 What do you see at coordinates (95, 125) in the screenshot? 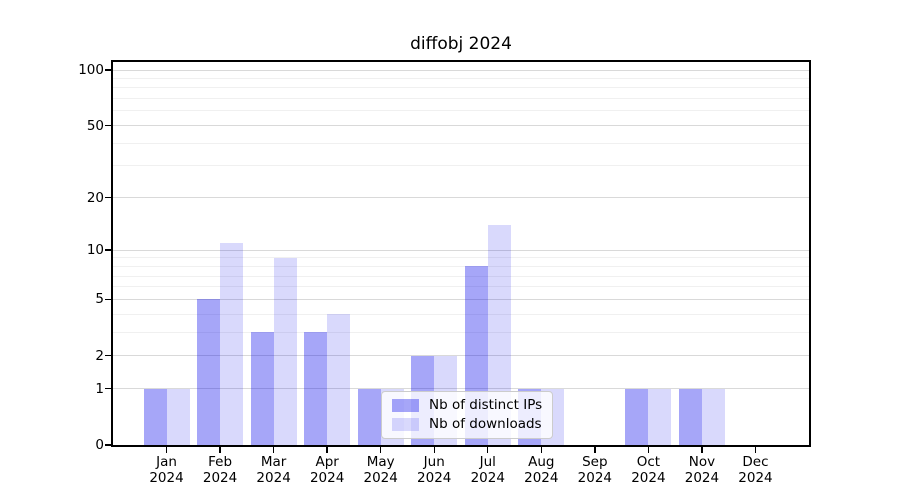
I see `y-tick-label: 50` at bounding box center [95, 125].